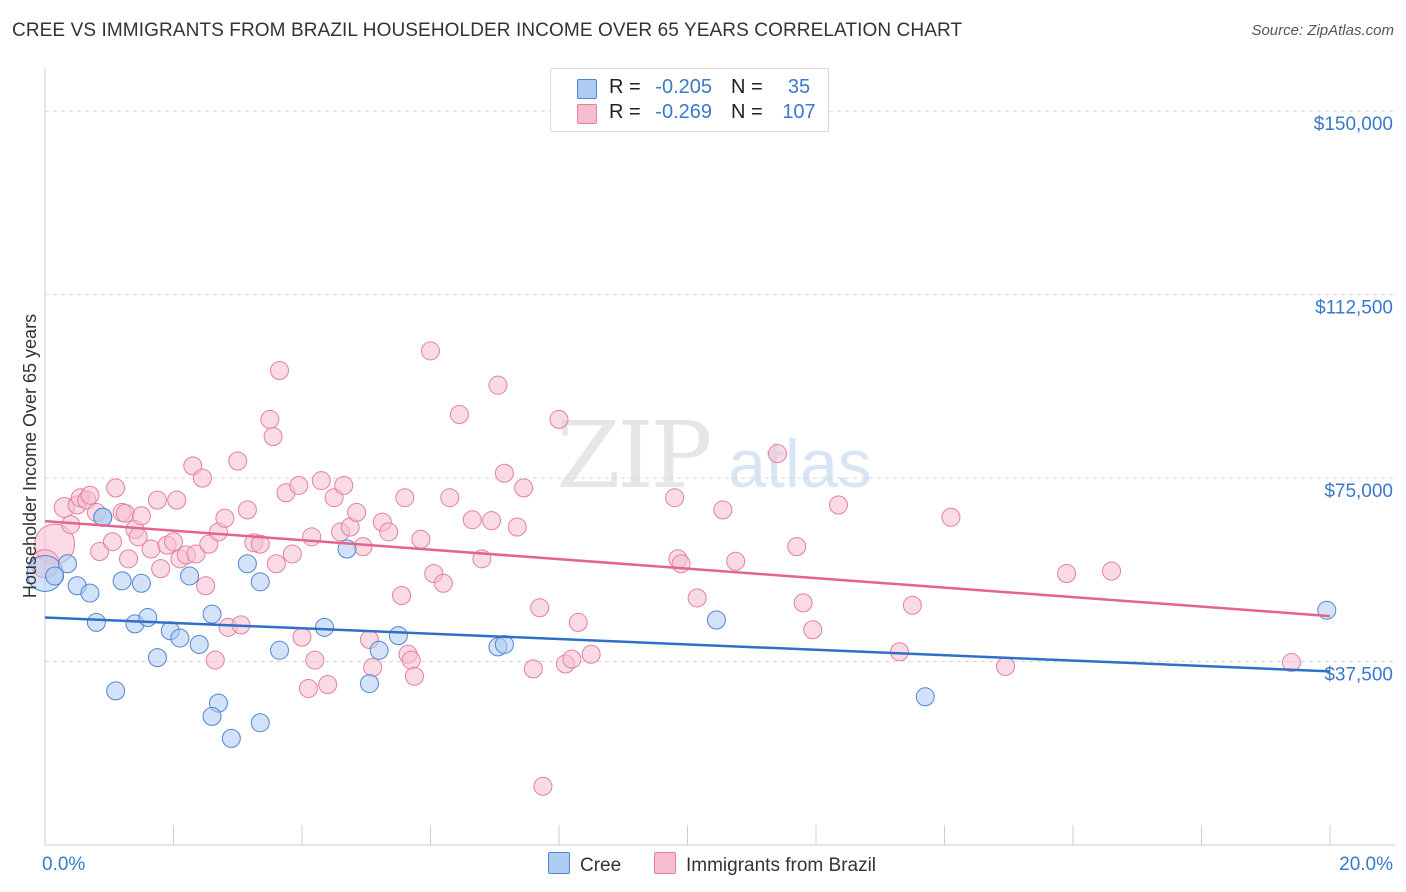 This screenshot has height=892, width=1406. I want to click on bottom-legend-brazil: Immigrants from Brazil, so click(765, 864).